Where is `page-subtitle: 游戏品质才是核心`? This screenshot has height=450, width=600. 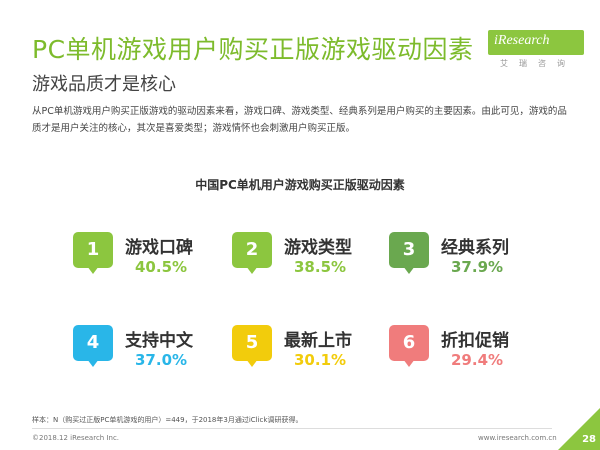
page-subtitle: 游戏品质才是核心 is located at coordinates (104, 84).